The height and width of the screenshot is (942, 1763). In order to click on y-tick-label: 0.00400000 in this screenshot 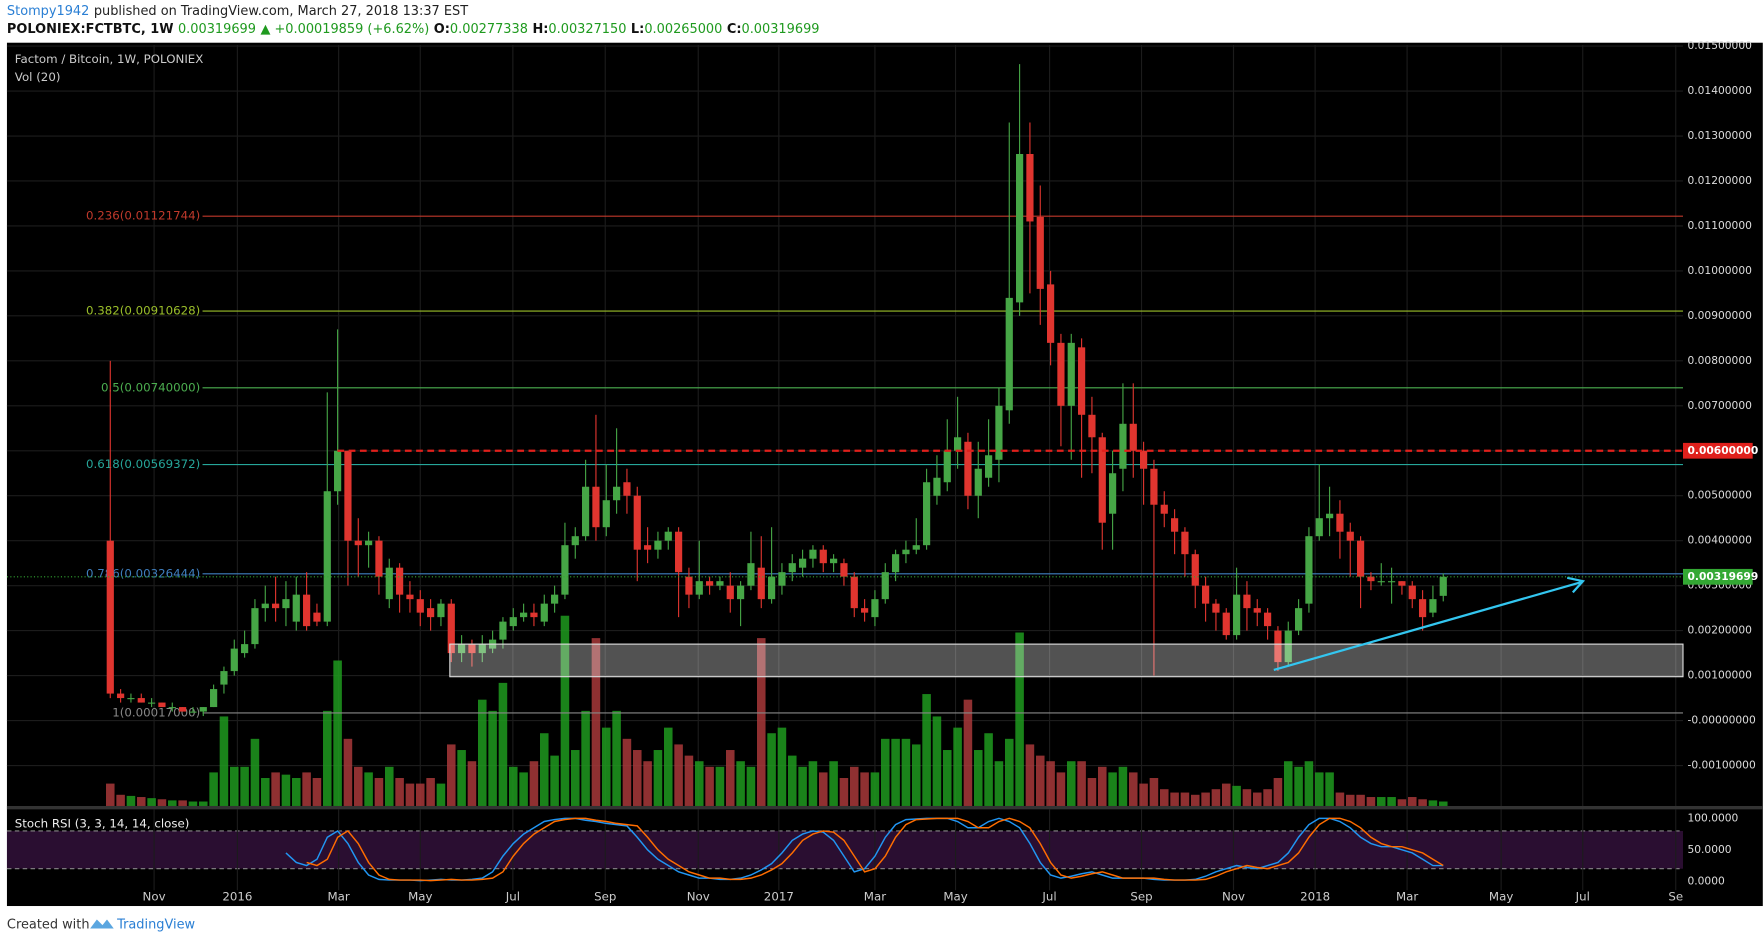, I will do `click(1719, 540)`.